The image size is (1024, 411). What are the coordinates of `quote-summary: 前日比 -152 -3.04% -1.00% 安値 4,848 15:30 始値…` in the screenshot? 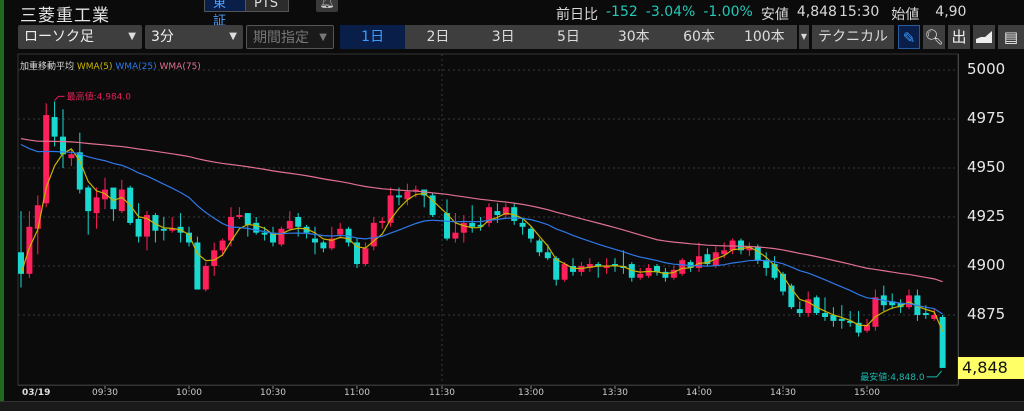 It's located at (761, 14).